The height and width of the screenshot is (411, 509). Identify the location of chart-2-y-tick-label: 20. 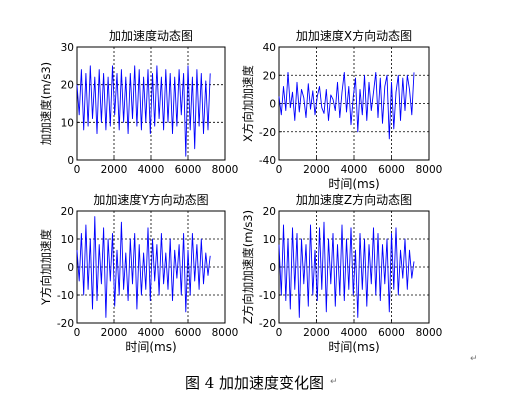
(269, 76).